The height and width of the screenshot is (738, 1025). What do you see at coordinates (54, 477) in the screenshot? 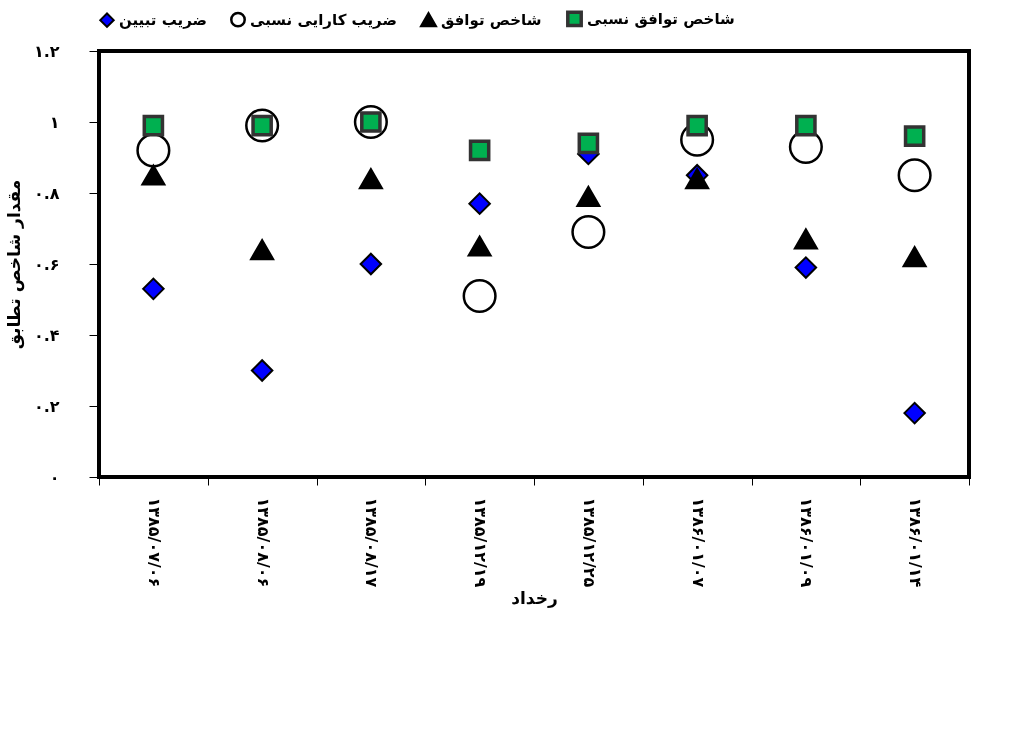
I see `y-tick-label: ۰` at bounding box center [54, 477].